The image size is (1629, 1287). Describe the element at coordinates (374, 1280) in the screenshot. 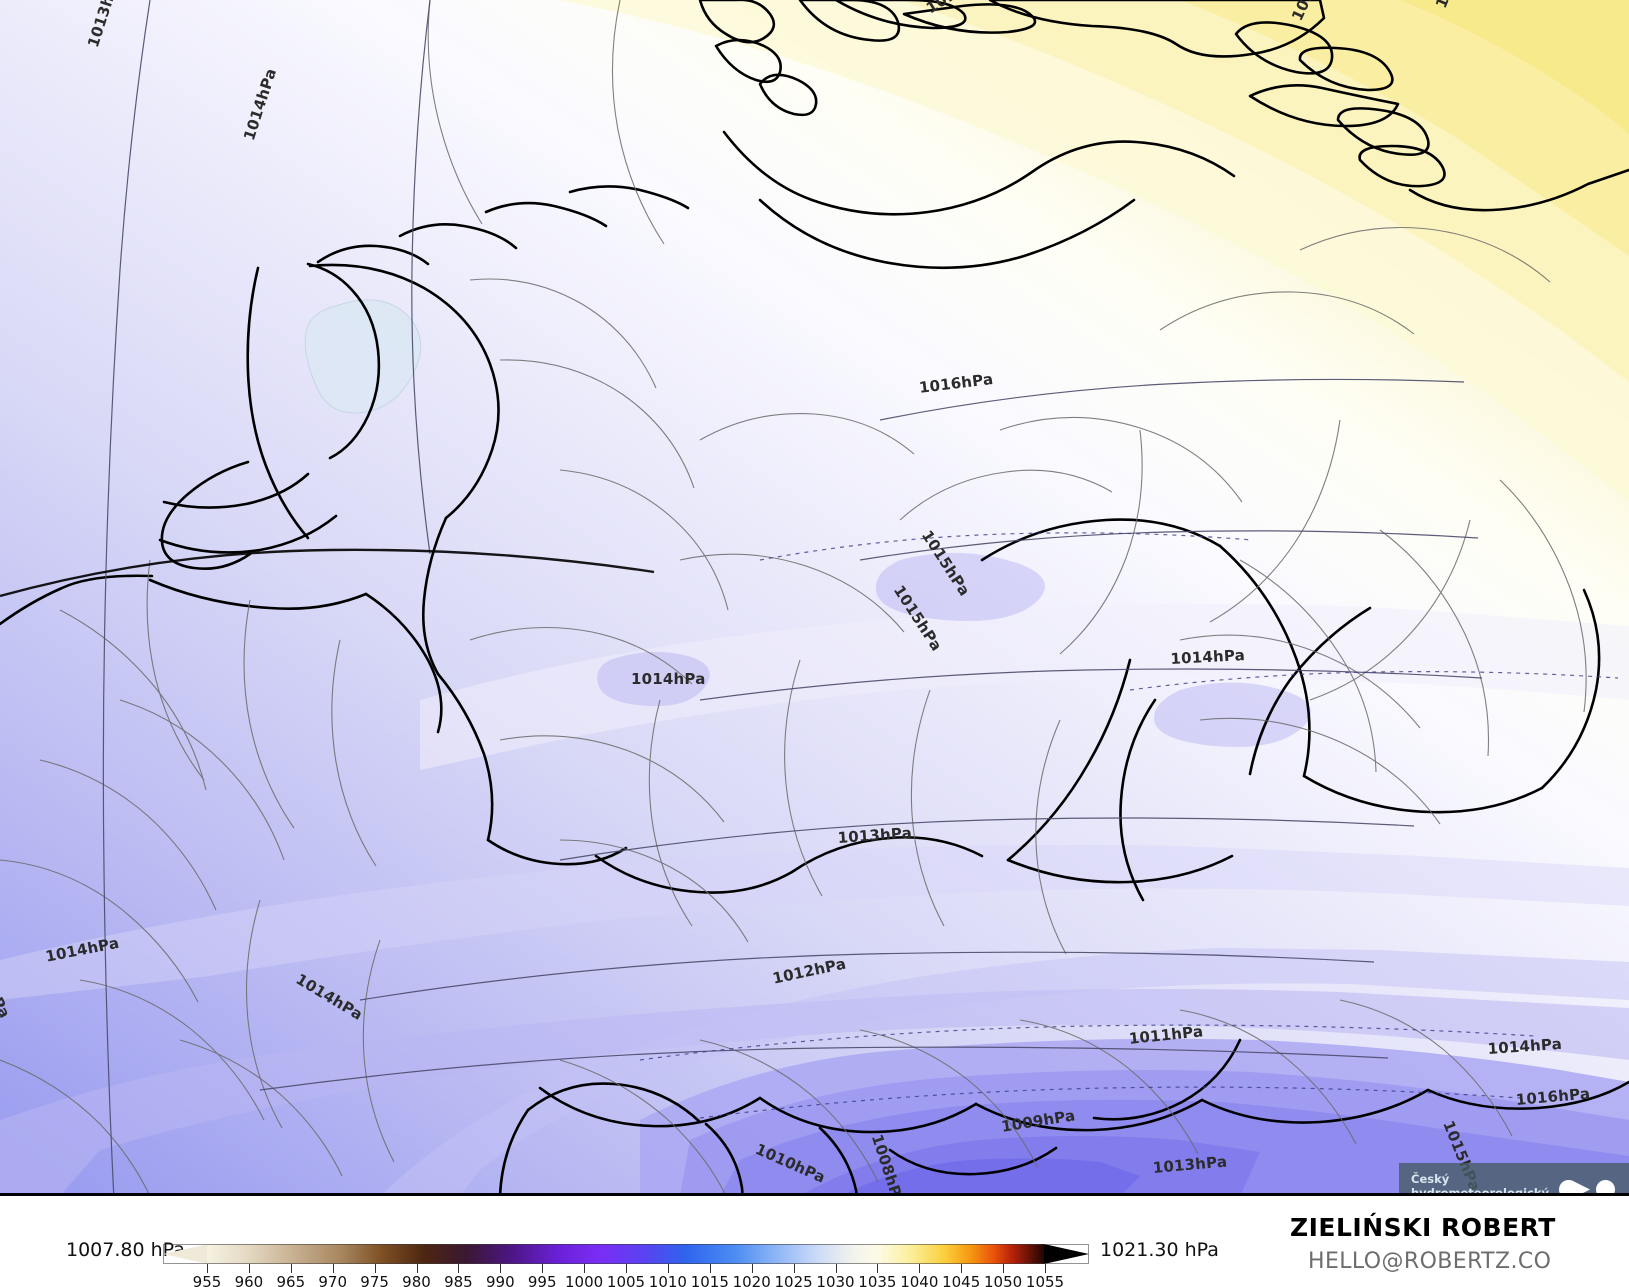

I see `colorbar-tick-label: 975` at that location.